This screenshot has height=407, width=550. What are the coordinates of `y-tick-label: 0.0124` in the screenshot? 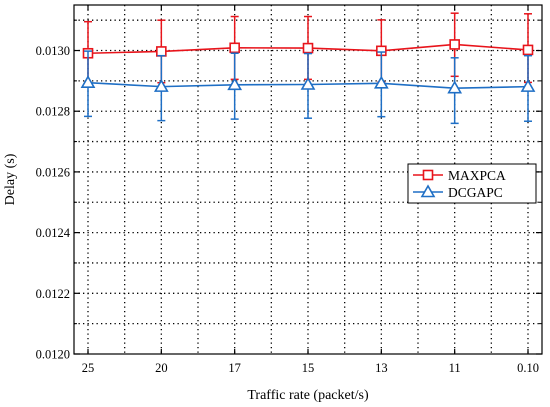 It's located at (53, 233).